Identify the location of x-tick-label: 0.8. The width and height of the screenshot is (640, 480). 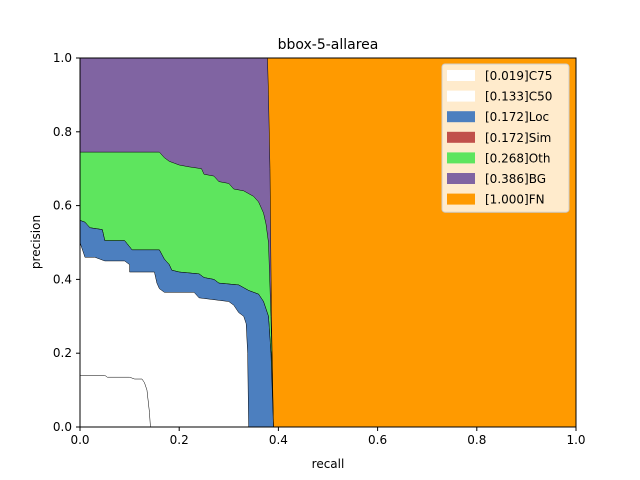
(476, 440).